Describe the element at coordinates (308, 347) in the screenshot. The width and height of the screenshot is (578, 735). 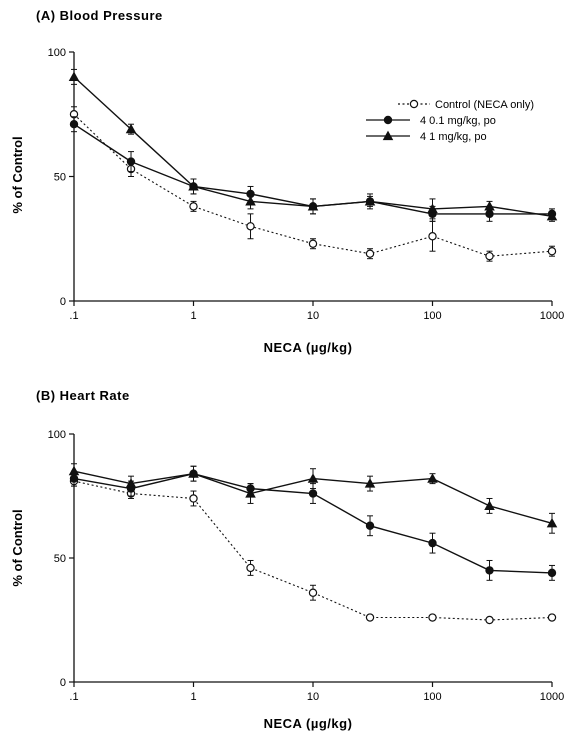
I see `panel-a-x-axis-label: NECA (µg/kg)` at that location.